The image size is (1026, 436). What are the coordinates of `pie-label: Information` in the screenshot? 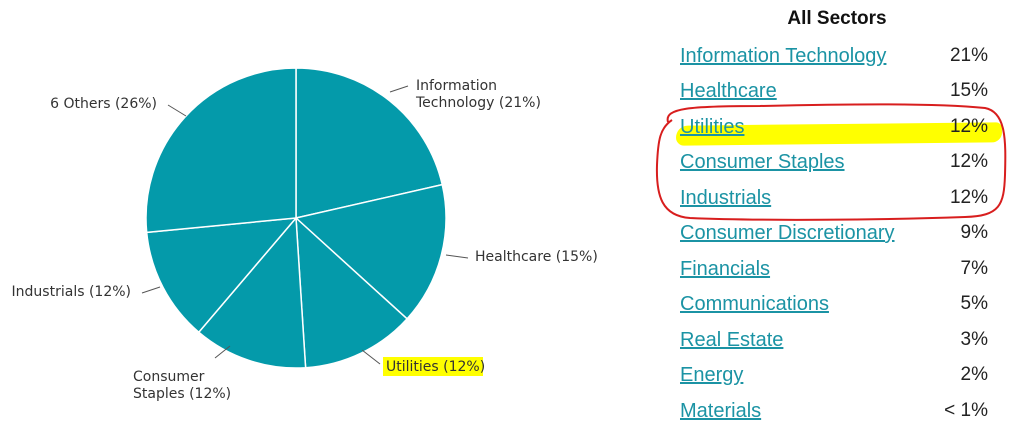 It's located at (456, 86).